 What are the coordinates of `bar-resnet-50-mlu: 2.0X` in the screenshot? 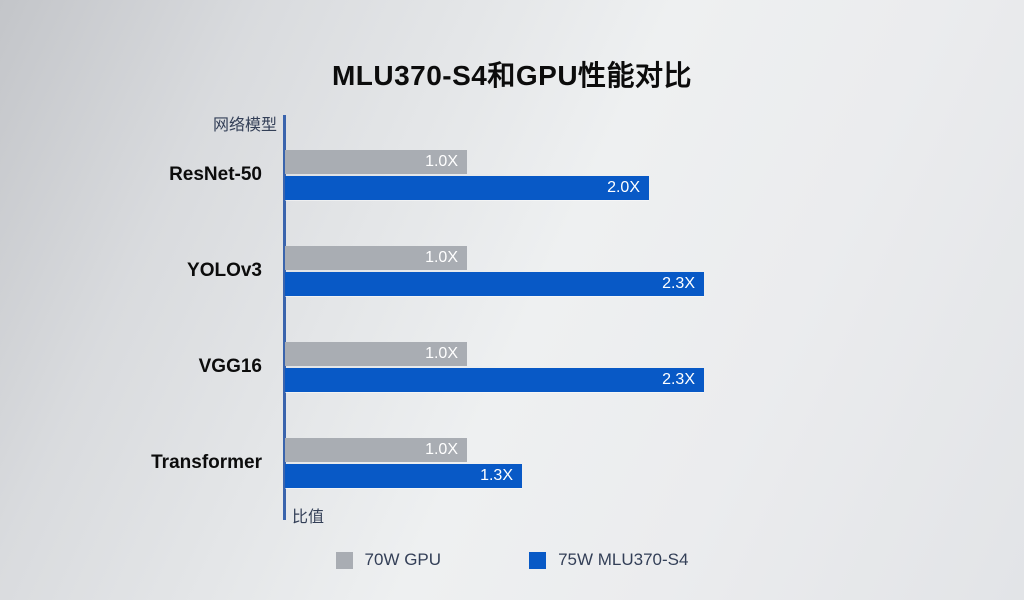 It's located at (467, 188).